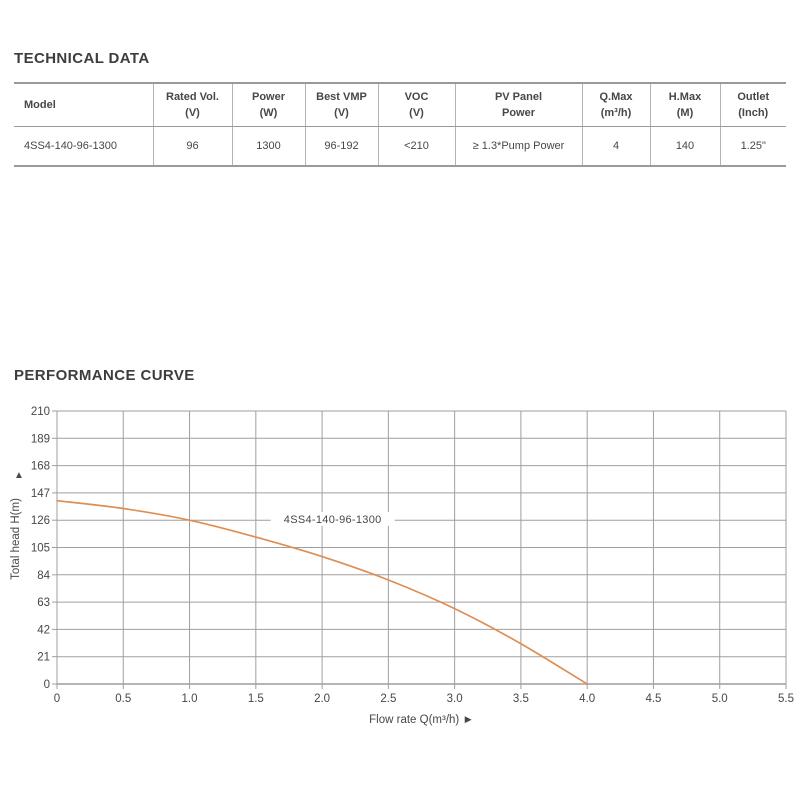  What do you see at coordinates (192, 96) in the screenshot?
I see `col-label: Rated Vol.` at bounding box center [192, 96].